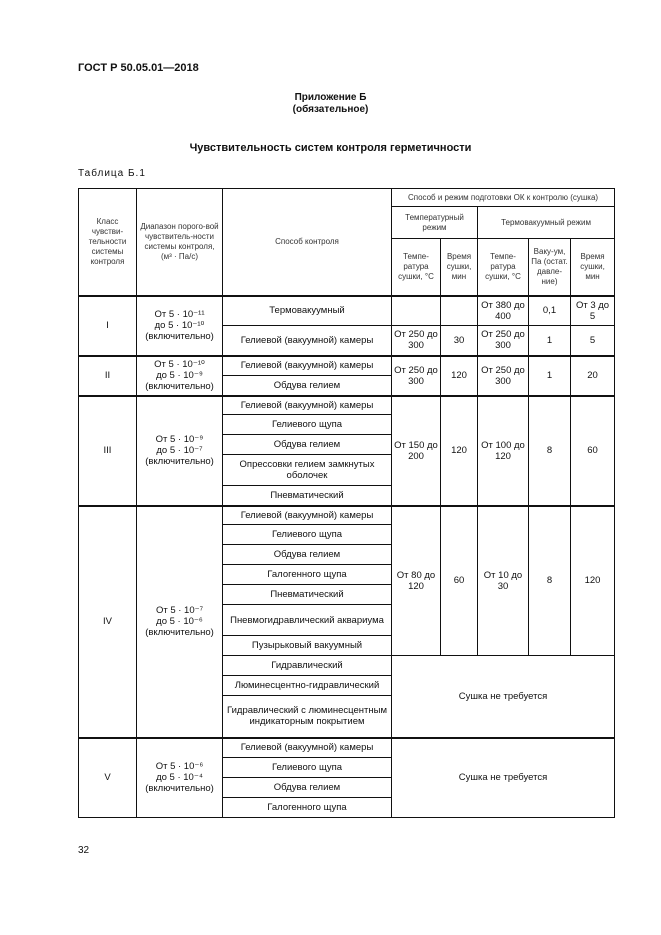  Describe the element at coordinates (416, 450) in the screenshot. I see `value-cell: От 150 до 200` at that location.